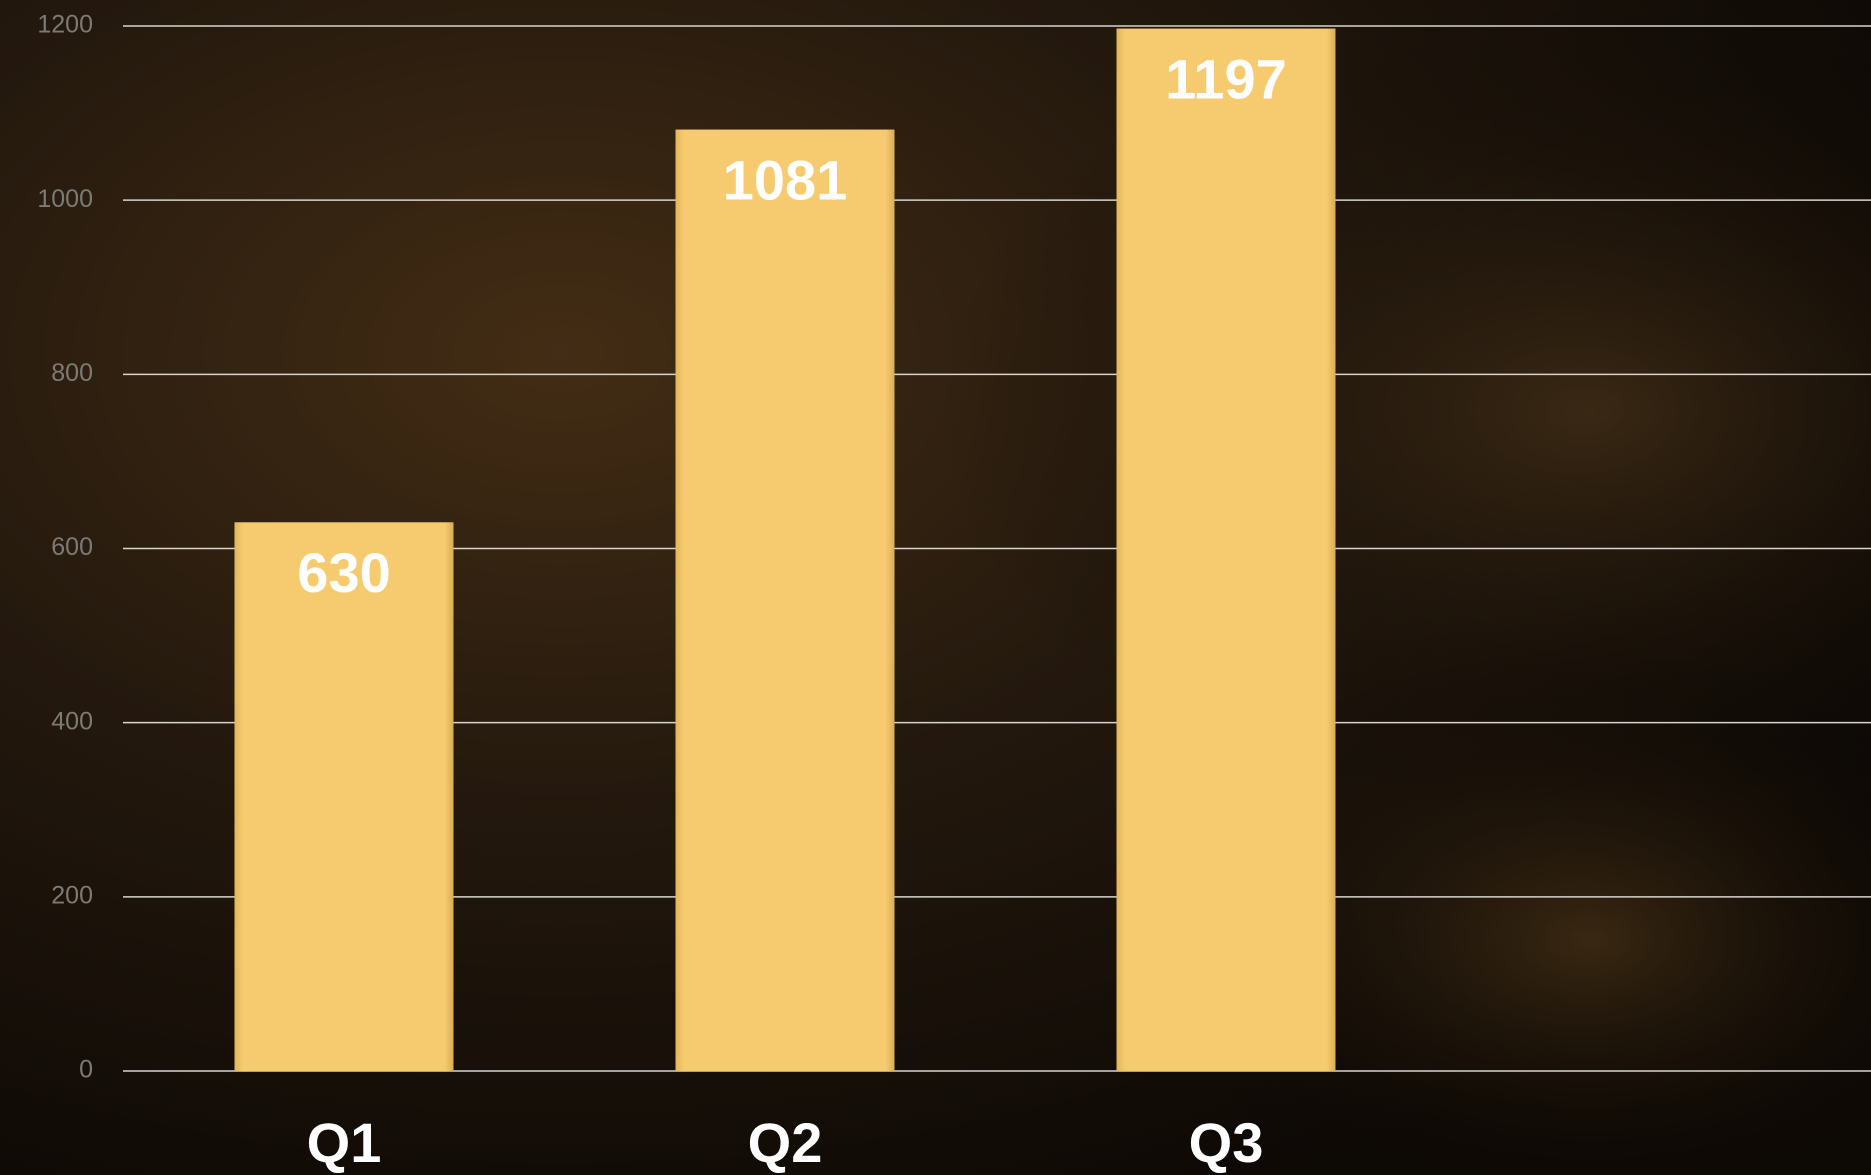 The height and width of the screenshot is (1175, 1871). I want to click on y-tick-label: 400, so click(72, 721).